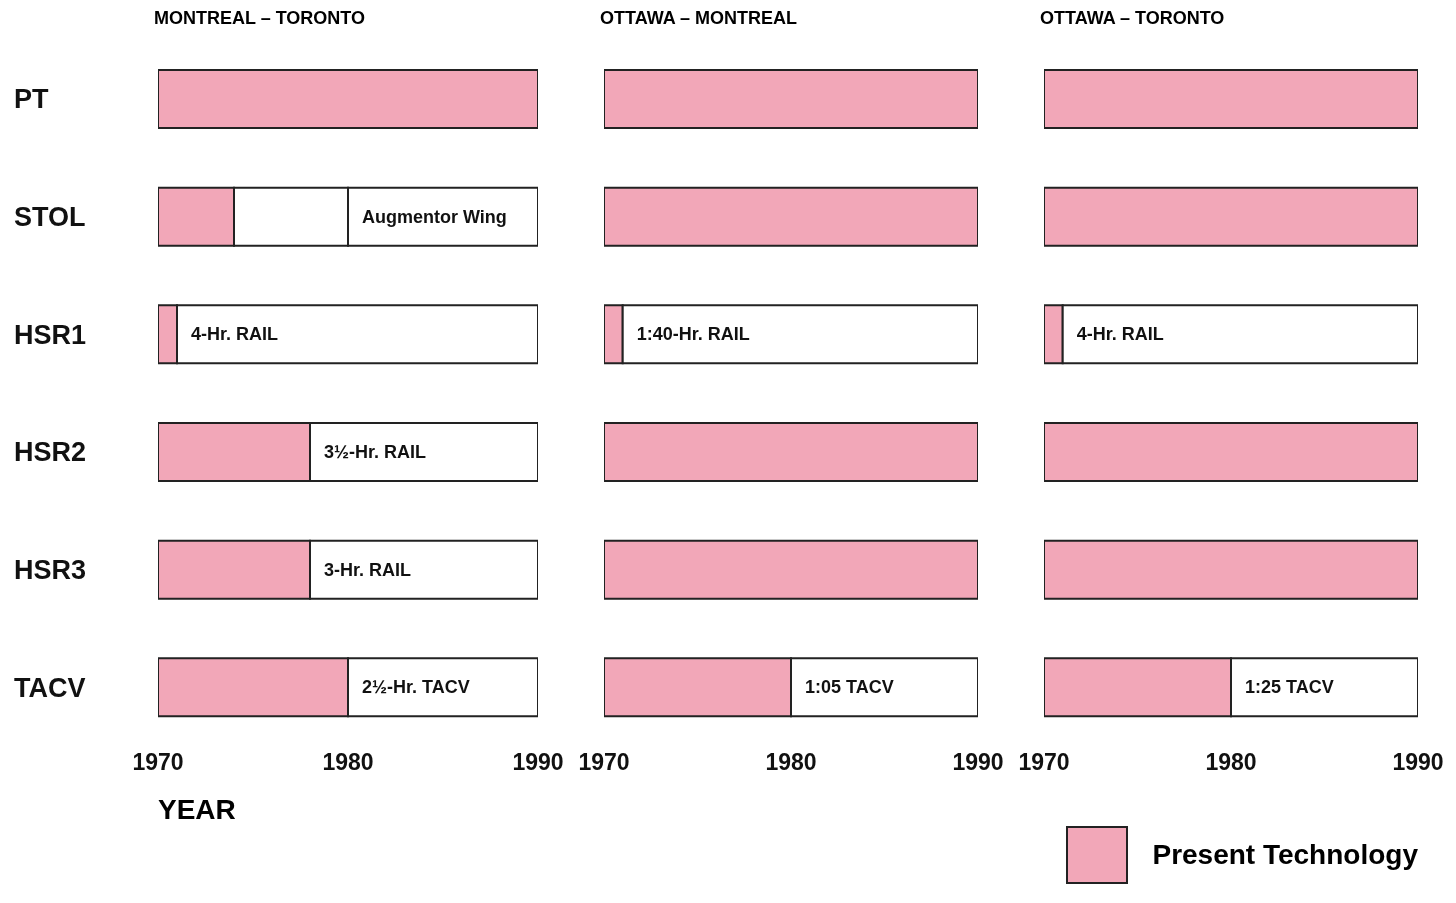  What do you see at coordinates (50, 452) in the screenshot?
I see `y-tick-label: HSR2` at bounding box center [50, 452].